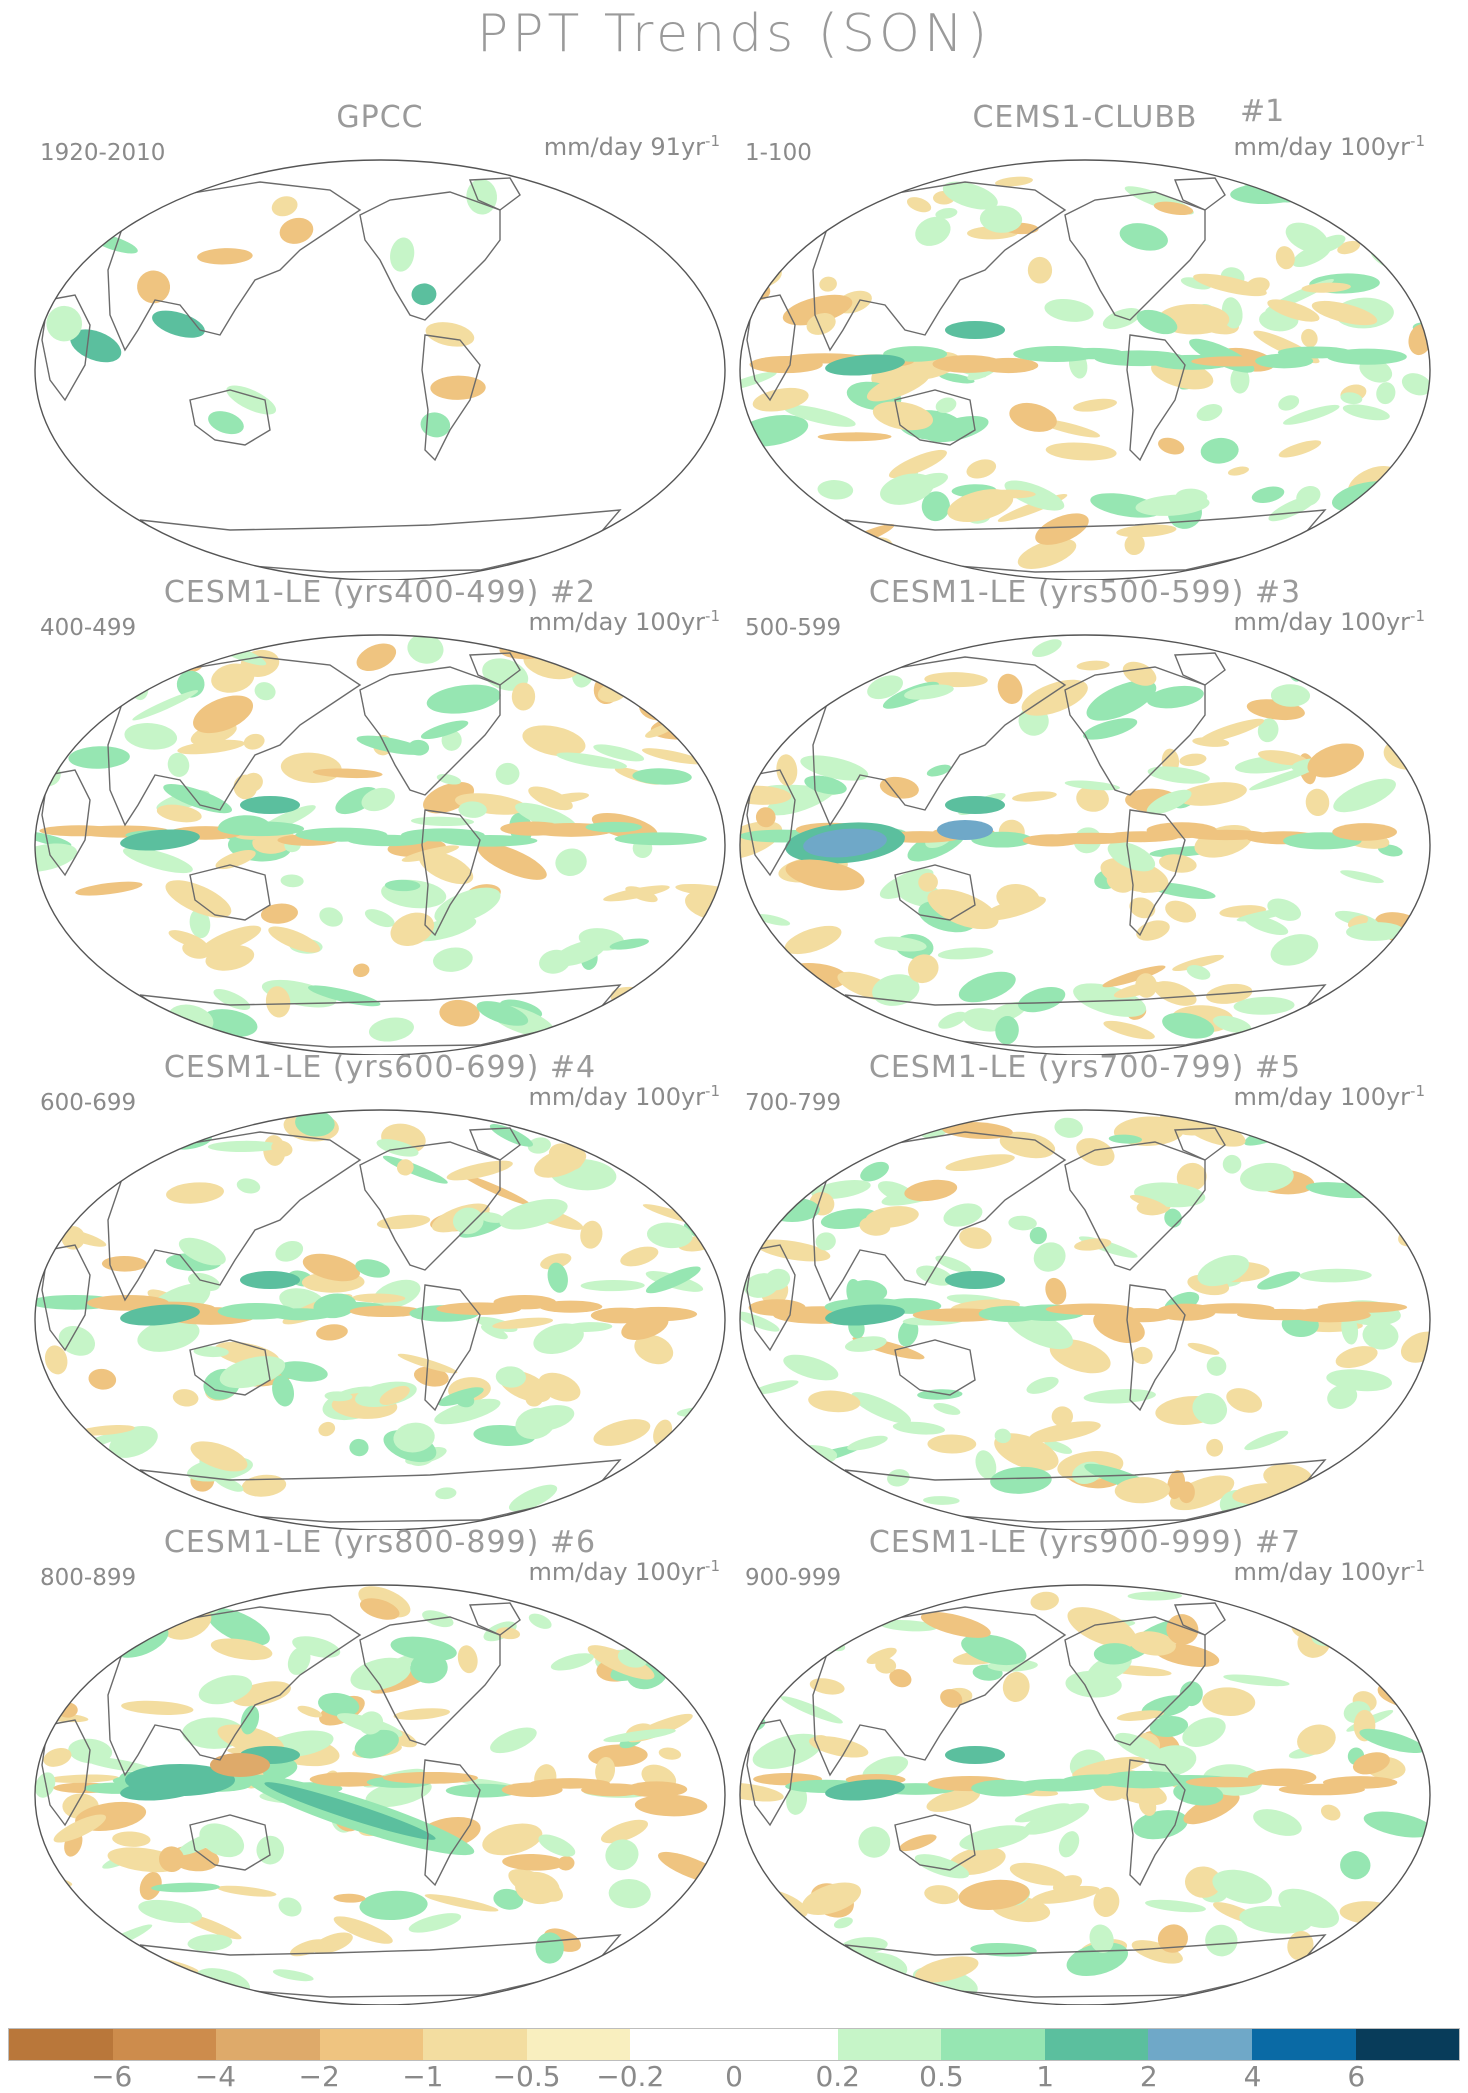 This screenshot has width=1468, height=2093. What do you see at coordinates (380, 1067) in the screenshot?
I see `panel-title: CESM1-LE (yrs600-699) #4` at bounding box center [380, 1067].